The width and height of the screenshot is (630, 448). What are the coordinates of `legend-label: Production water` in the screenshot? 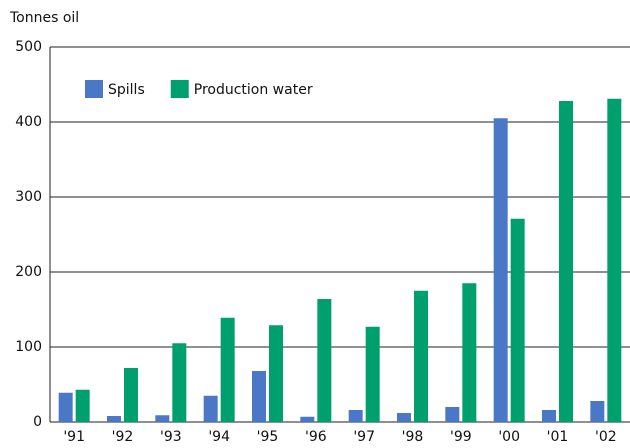 It's located at (253, 90).